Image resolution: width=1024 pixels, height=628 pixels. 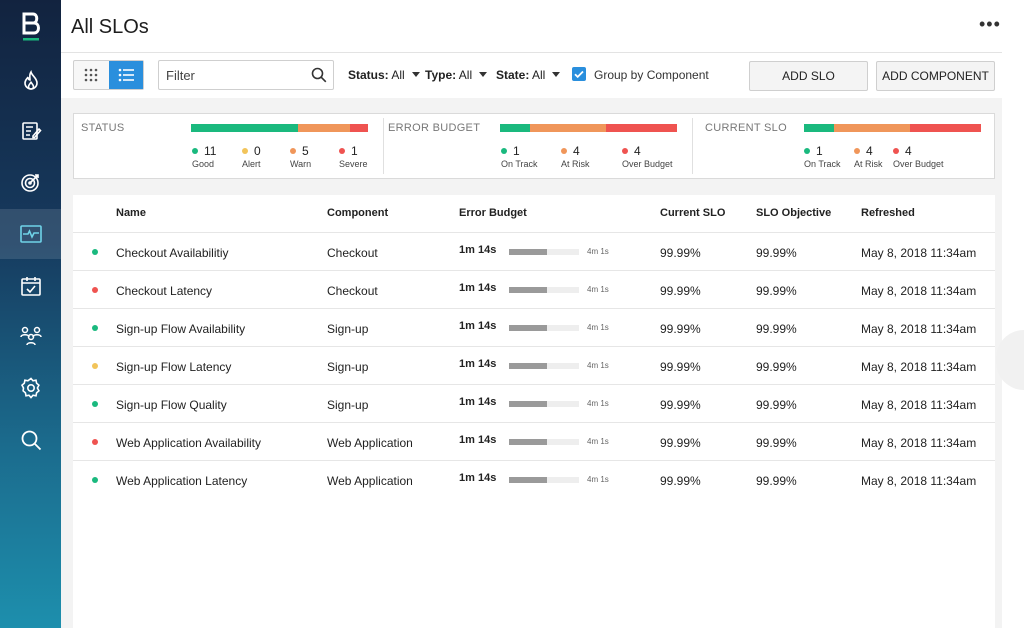 What do you see at coordinates (30, 388) in the screenshot?
I see `nav-settings` at bounding box center [30, 388].